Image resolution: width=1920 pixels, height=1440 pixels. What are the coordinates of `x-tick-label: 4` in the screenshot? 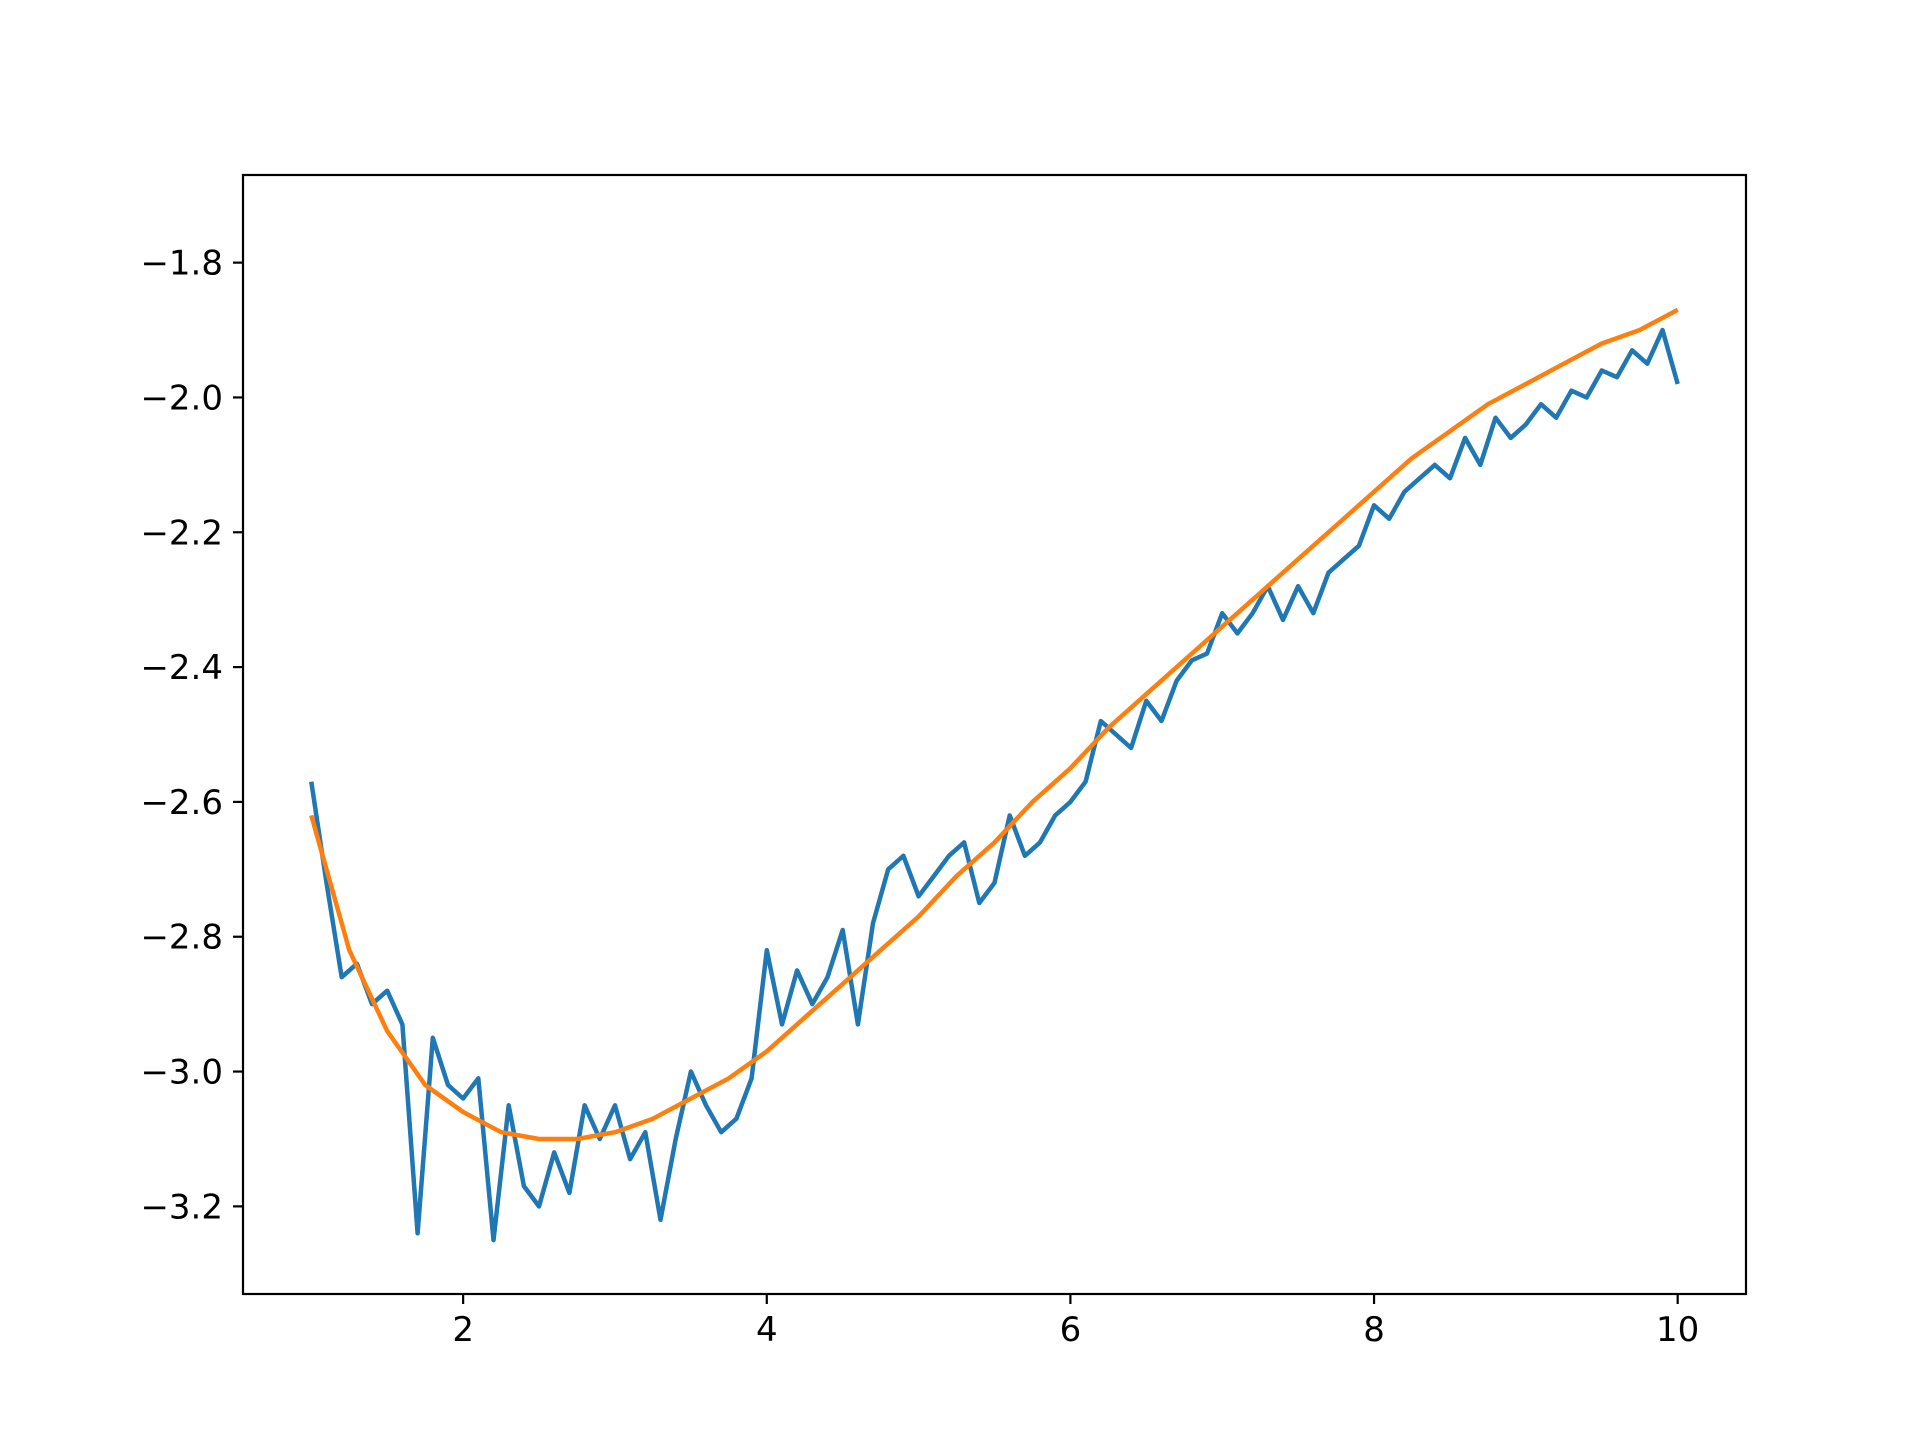 It's located at (767, 1330).